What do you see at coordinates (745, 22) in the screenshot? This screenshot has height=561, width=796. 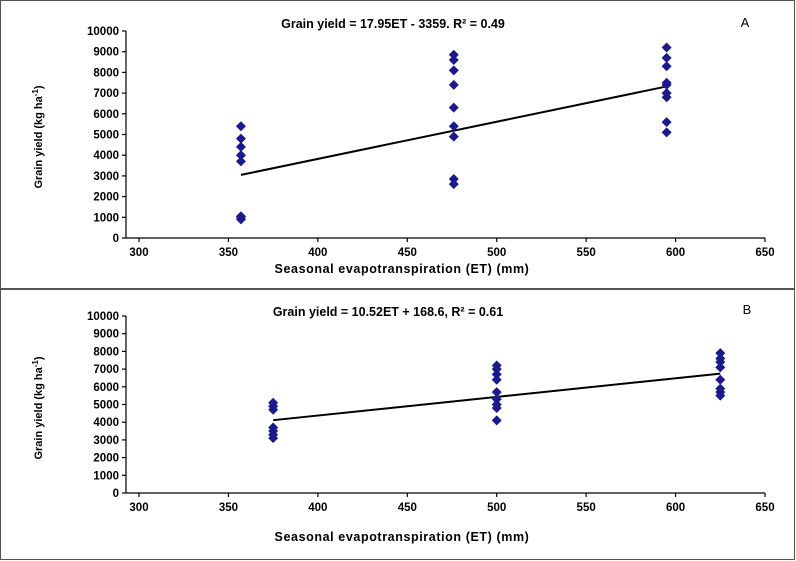 I see `panel-letter: A` at bounding box center [745, 22].